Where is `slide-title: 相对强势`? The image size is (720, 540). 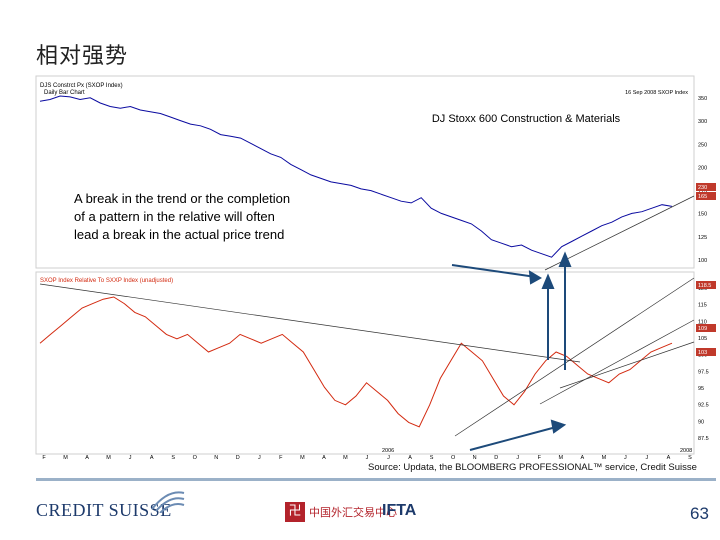 slide-title: 相对强势 is located at coordinates (82, 56).